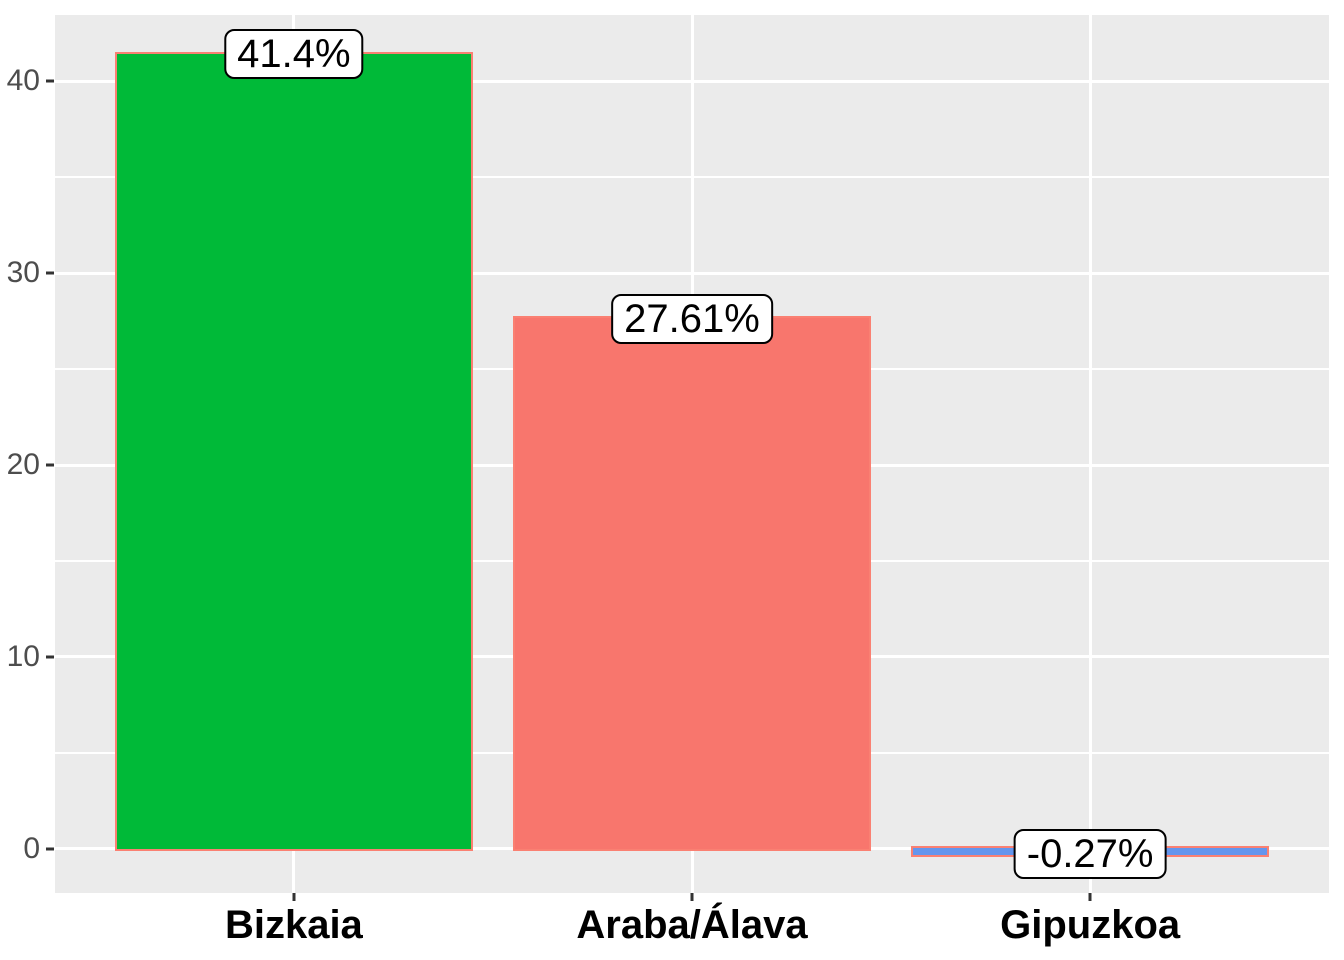 The width and height of the screenshot is (1344, 960). I want to click on bar-araba-alava, so click(692, 584).